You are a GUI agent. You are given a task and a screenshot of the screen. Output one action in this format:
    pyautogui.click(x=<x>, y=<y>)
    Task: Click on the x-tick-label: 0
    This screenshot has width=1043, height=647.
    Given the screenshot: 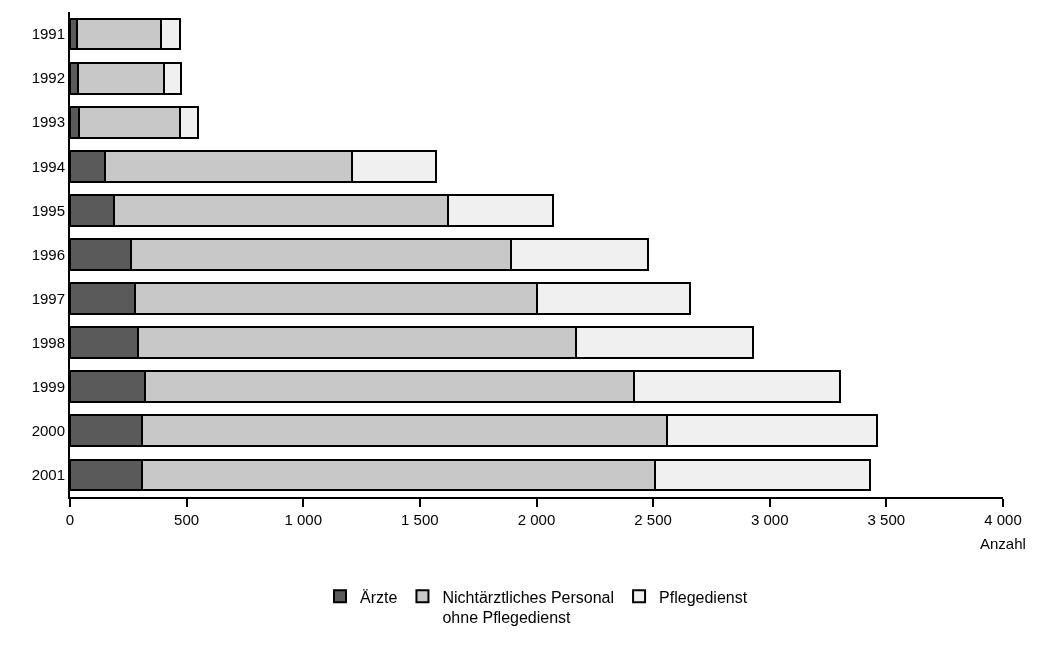 What is the action you would take?
    pyautogui.click(x=70, y=519)
    